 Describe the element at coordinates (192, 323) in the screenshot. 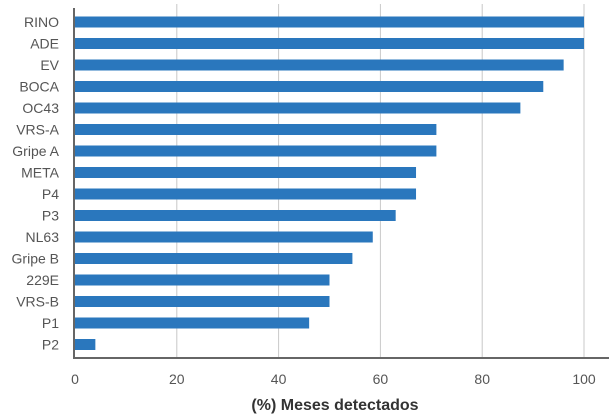

I see `bar-p1` at that location.